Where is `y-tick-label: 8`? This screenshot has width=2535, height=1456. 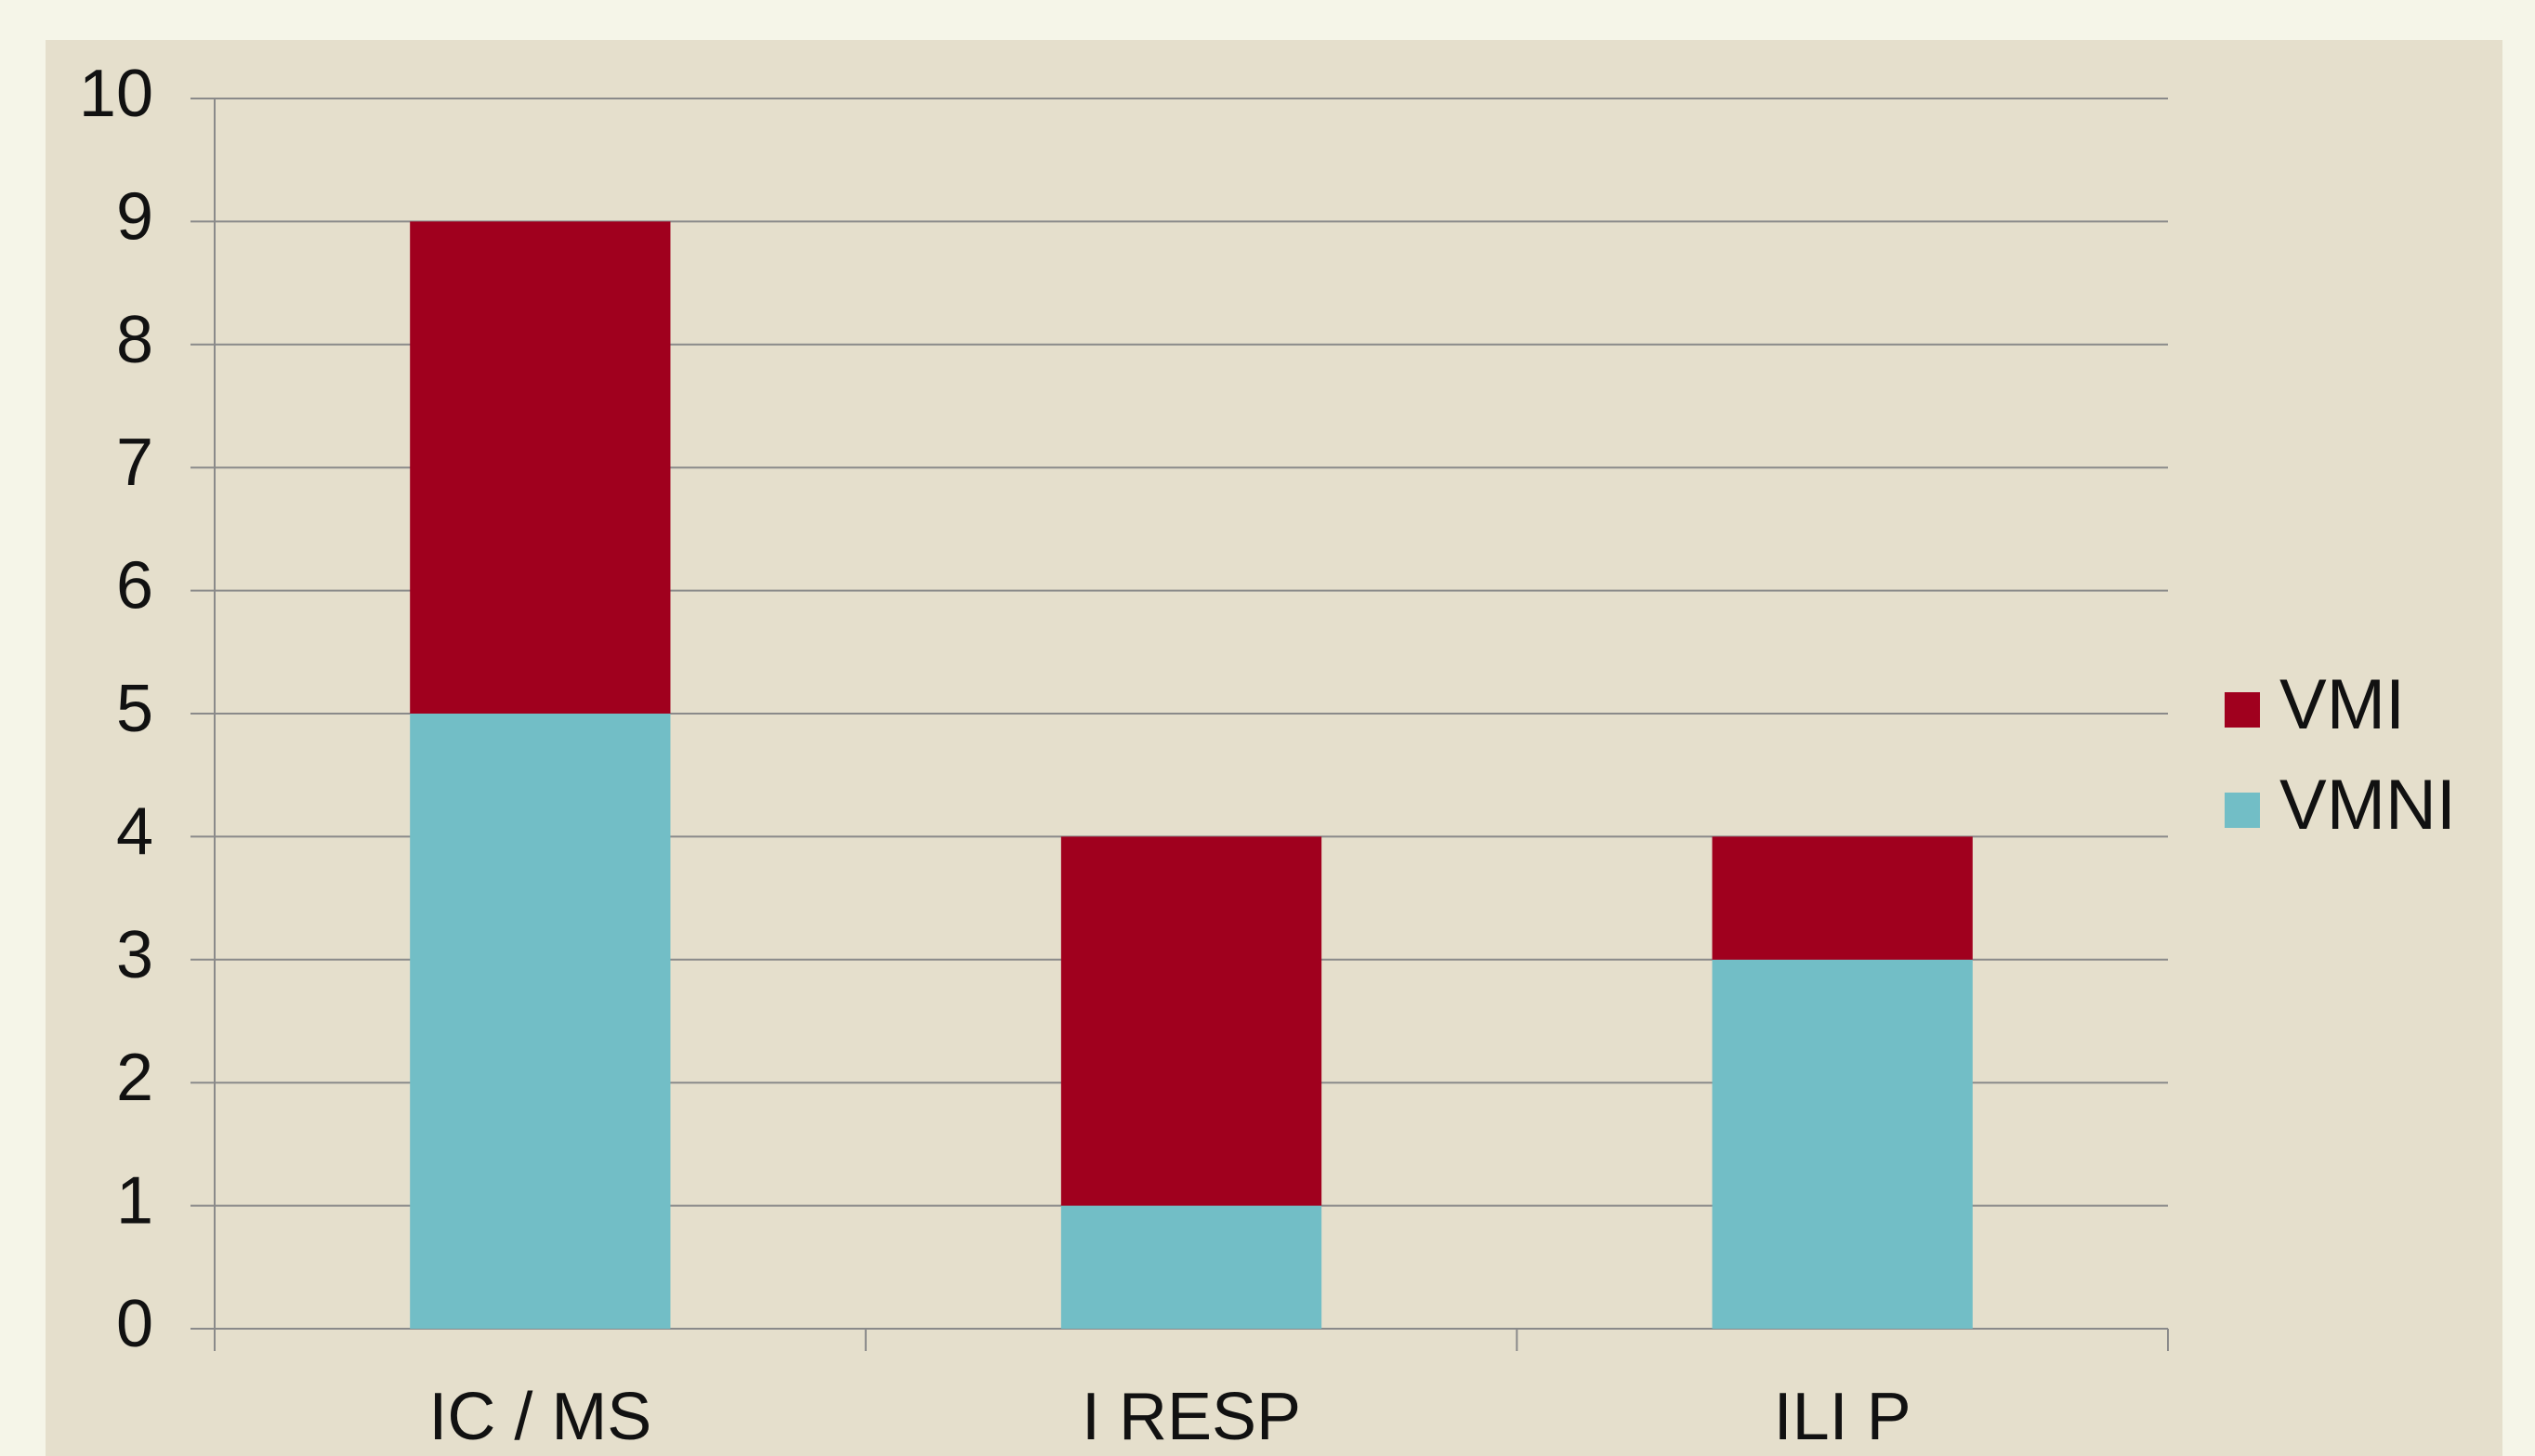 y-tick-label: 8 is located at coordinates (134, 340).